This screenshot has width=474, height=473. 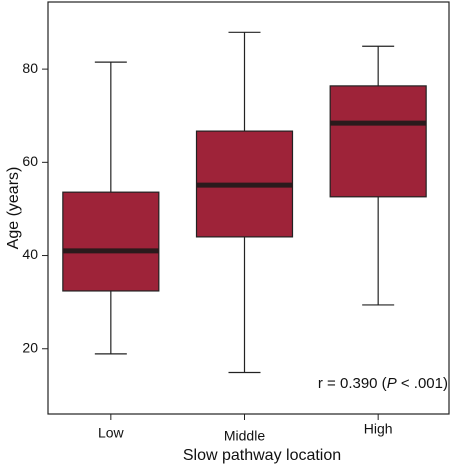 I want to click on annotation: r = 0.390 (P < .001), so click(x=383, y=383).